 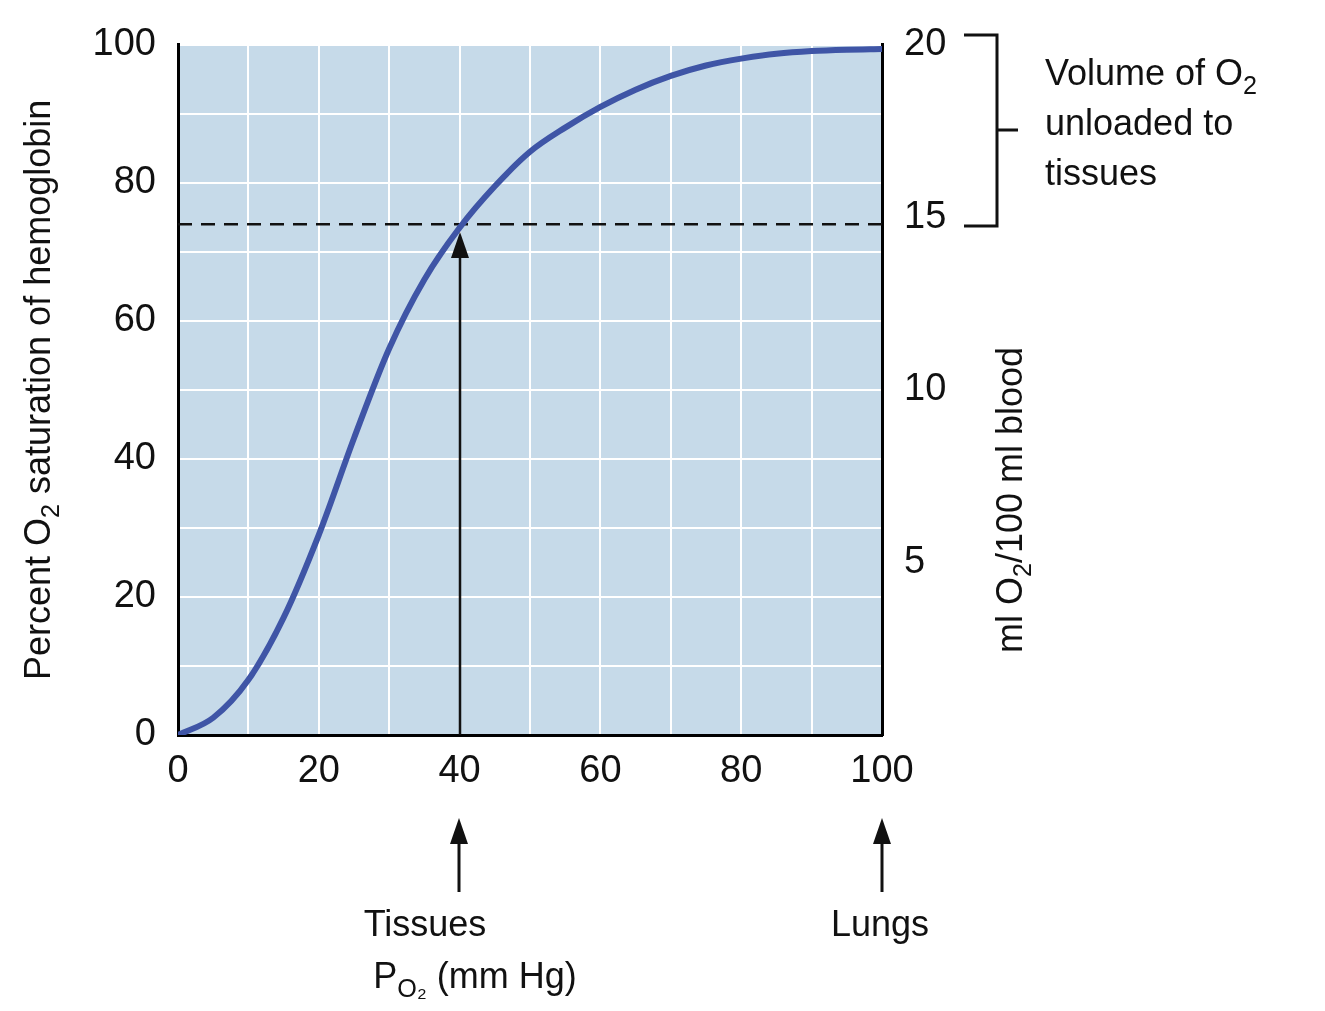 I want to click on x-tick-label: 80, so click(x=741, y=769).